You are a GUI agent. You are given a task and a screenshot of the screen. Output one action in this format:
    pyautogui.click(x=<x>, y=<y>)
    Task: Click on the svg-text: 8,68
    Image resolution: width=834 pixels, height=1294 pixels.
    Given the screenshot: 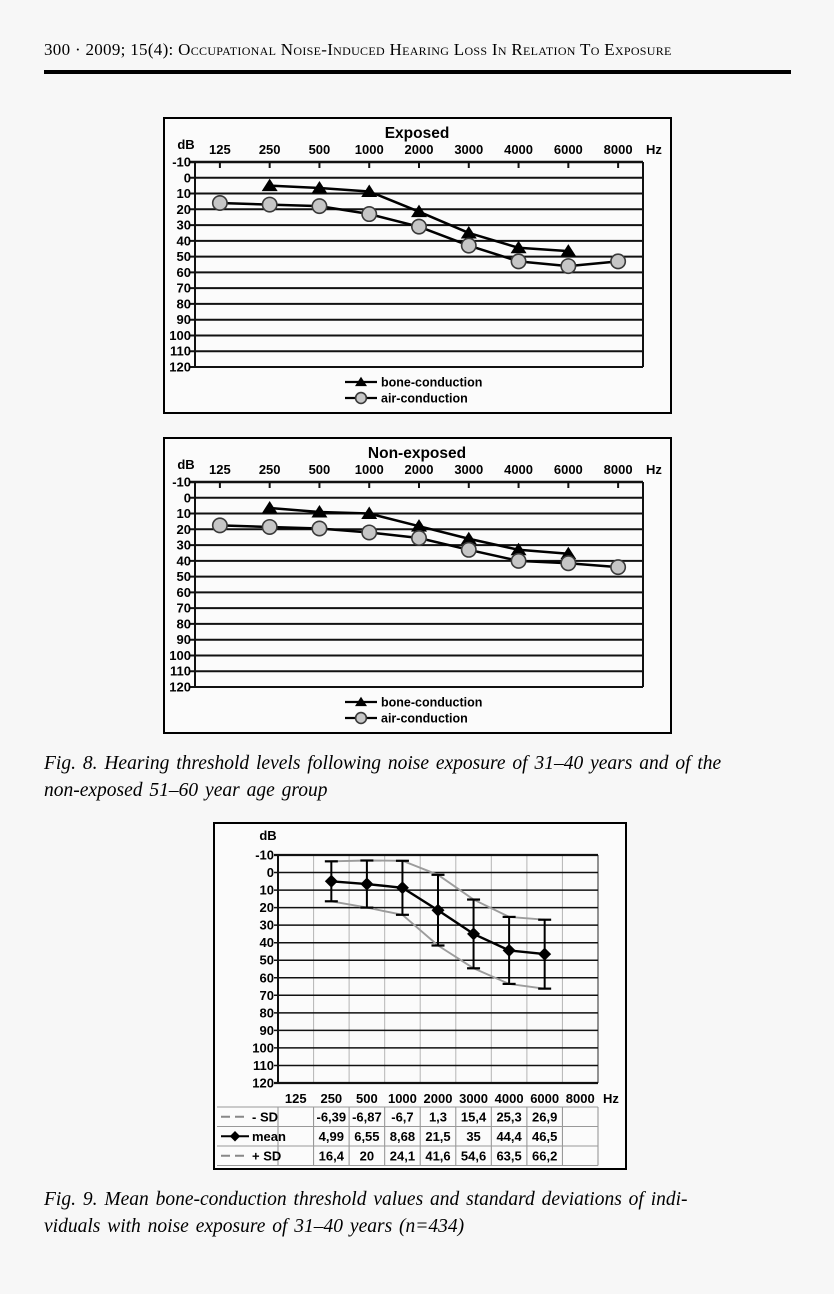 What is the action you would take?
    pyautogui.click(x=402, y=1136)
    